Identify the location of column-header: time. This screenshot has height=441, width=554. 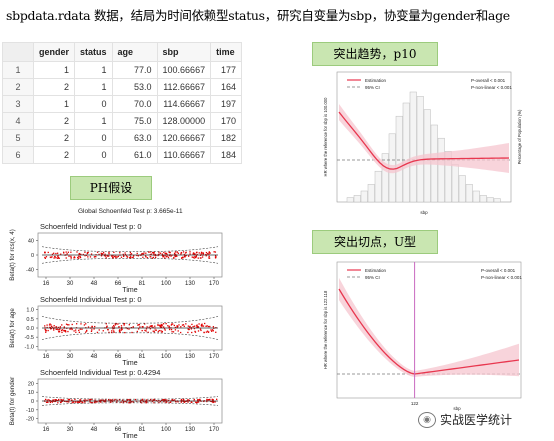
(226, 52).